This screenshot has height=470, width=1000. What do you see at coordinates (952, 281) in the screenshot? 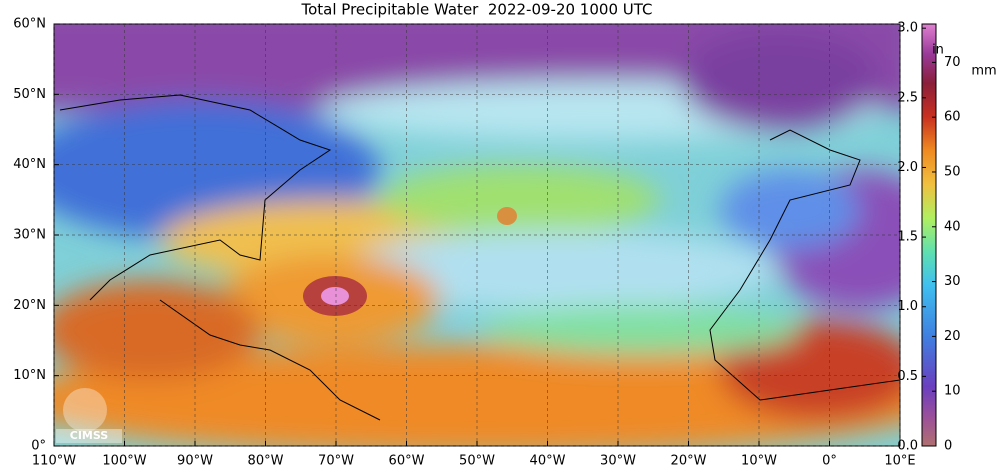
I see `colorbar-mm-tick-label: 30` at bounding box center [952, 281].